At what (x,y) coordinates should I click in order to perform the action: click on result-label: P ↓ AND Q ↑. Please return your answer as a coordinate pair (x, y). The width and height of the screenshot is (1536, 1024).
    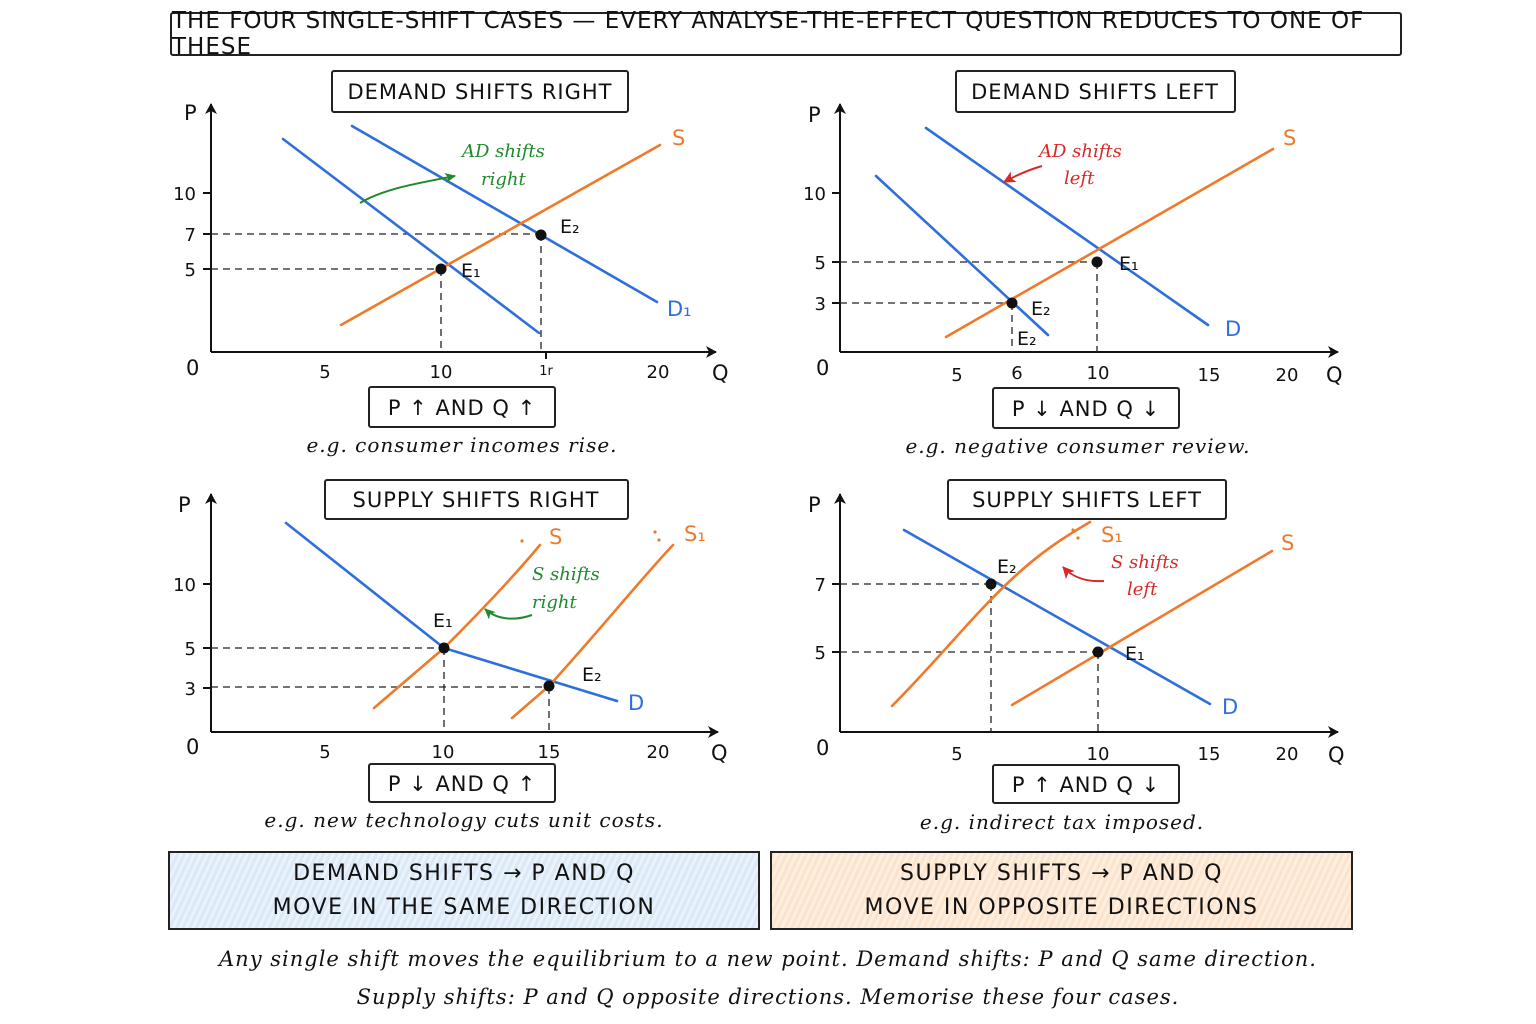
    Looking at the image, I should click on (462, 784).